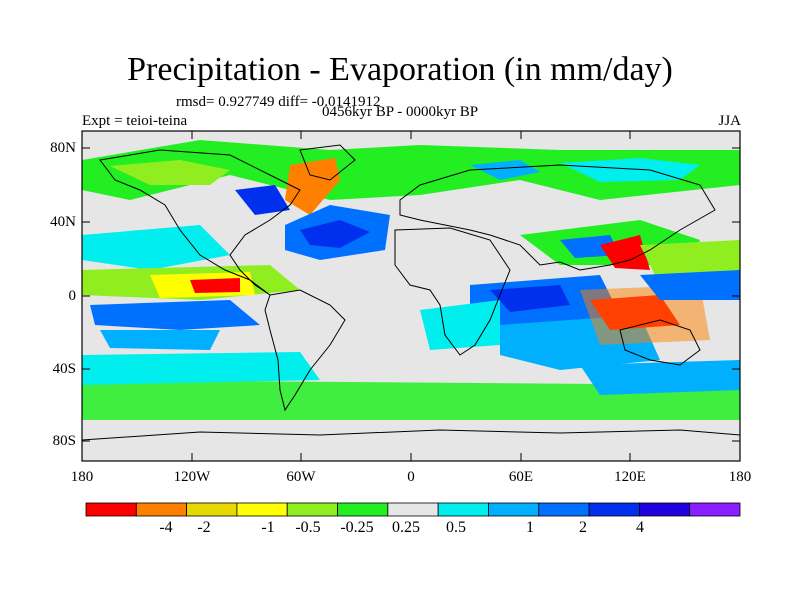 This screenshot has height=600, width=800. I want to click on field-so-blue, so click(660, 377).